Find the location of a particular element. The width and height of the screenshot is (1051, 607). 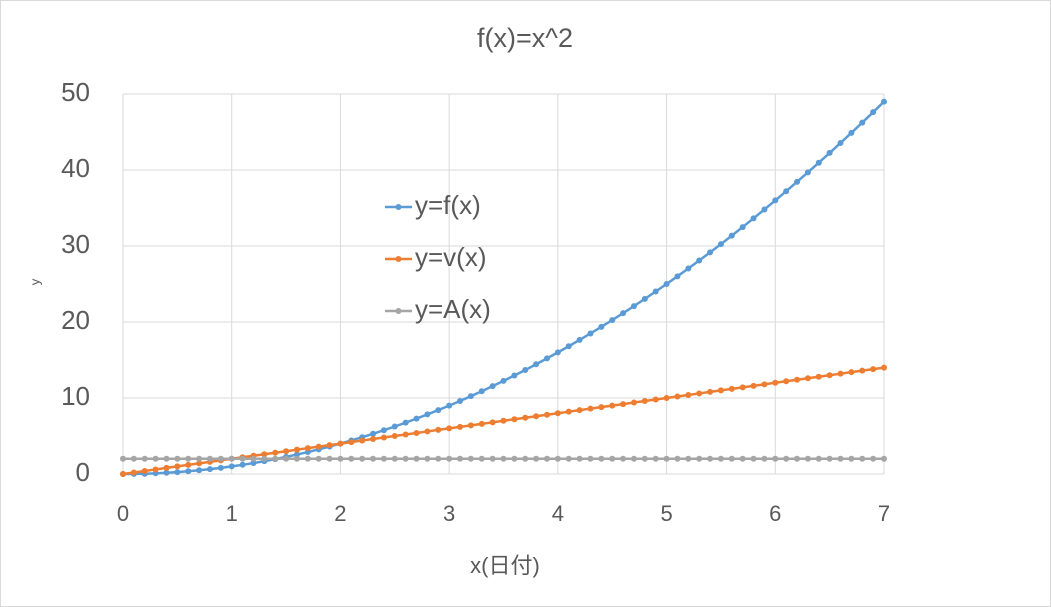

x-tick-label: 5 is located at coordinates (666, 513).